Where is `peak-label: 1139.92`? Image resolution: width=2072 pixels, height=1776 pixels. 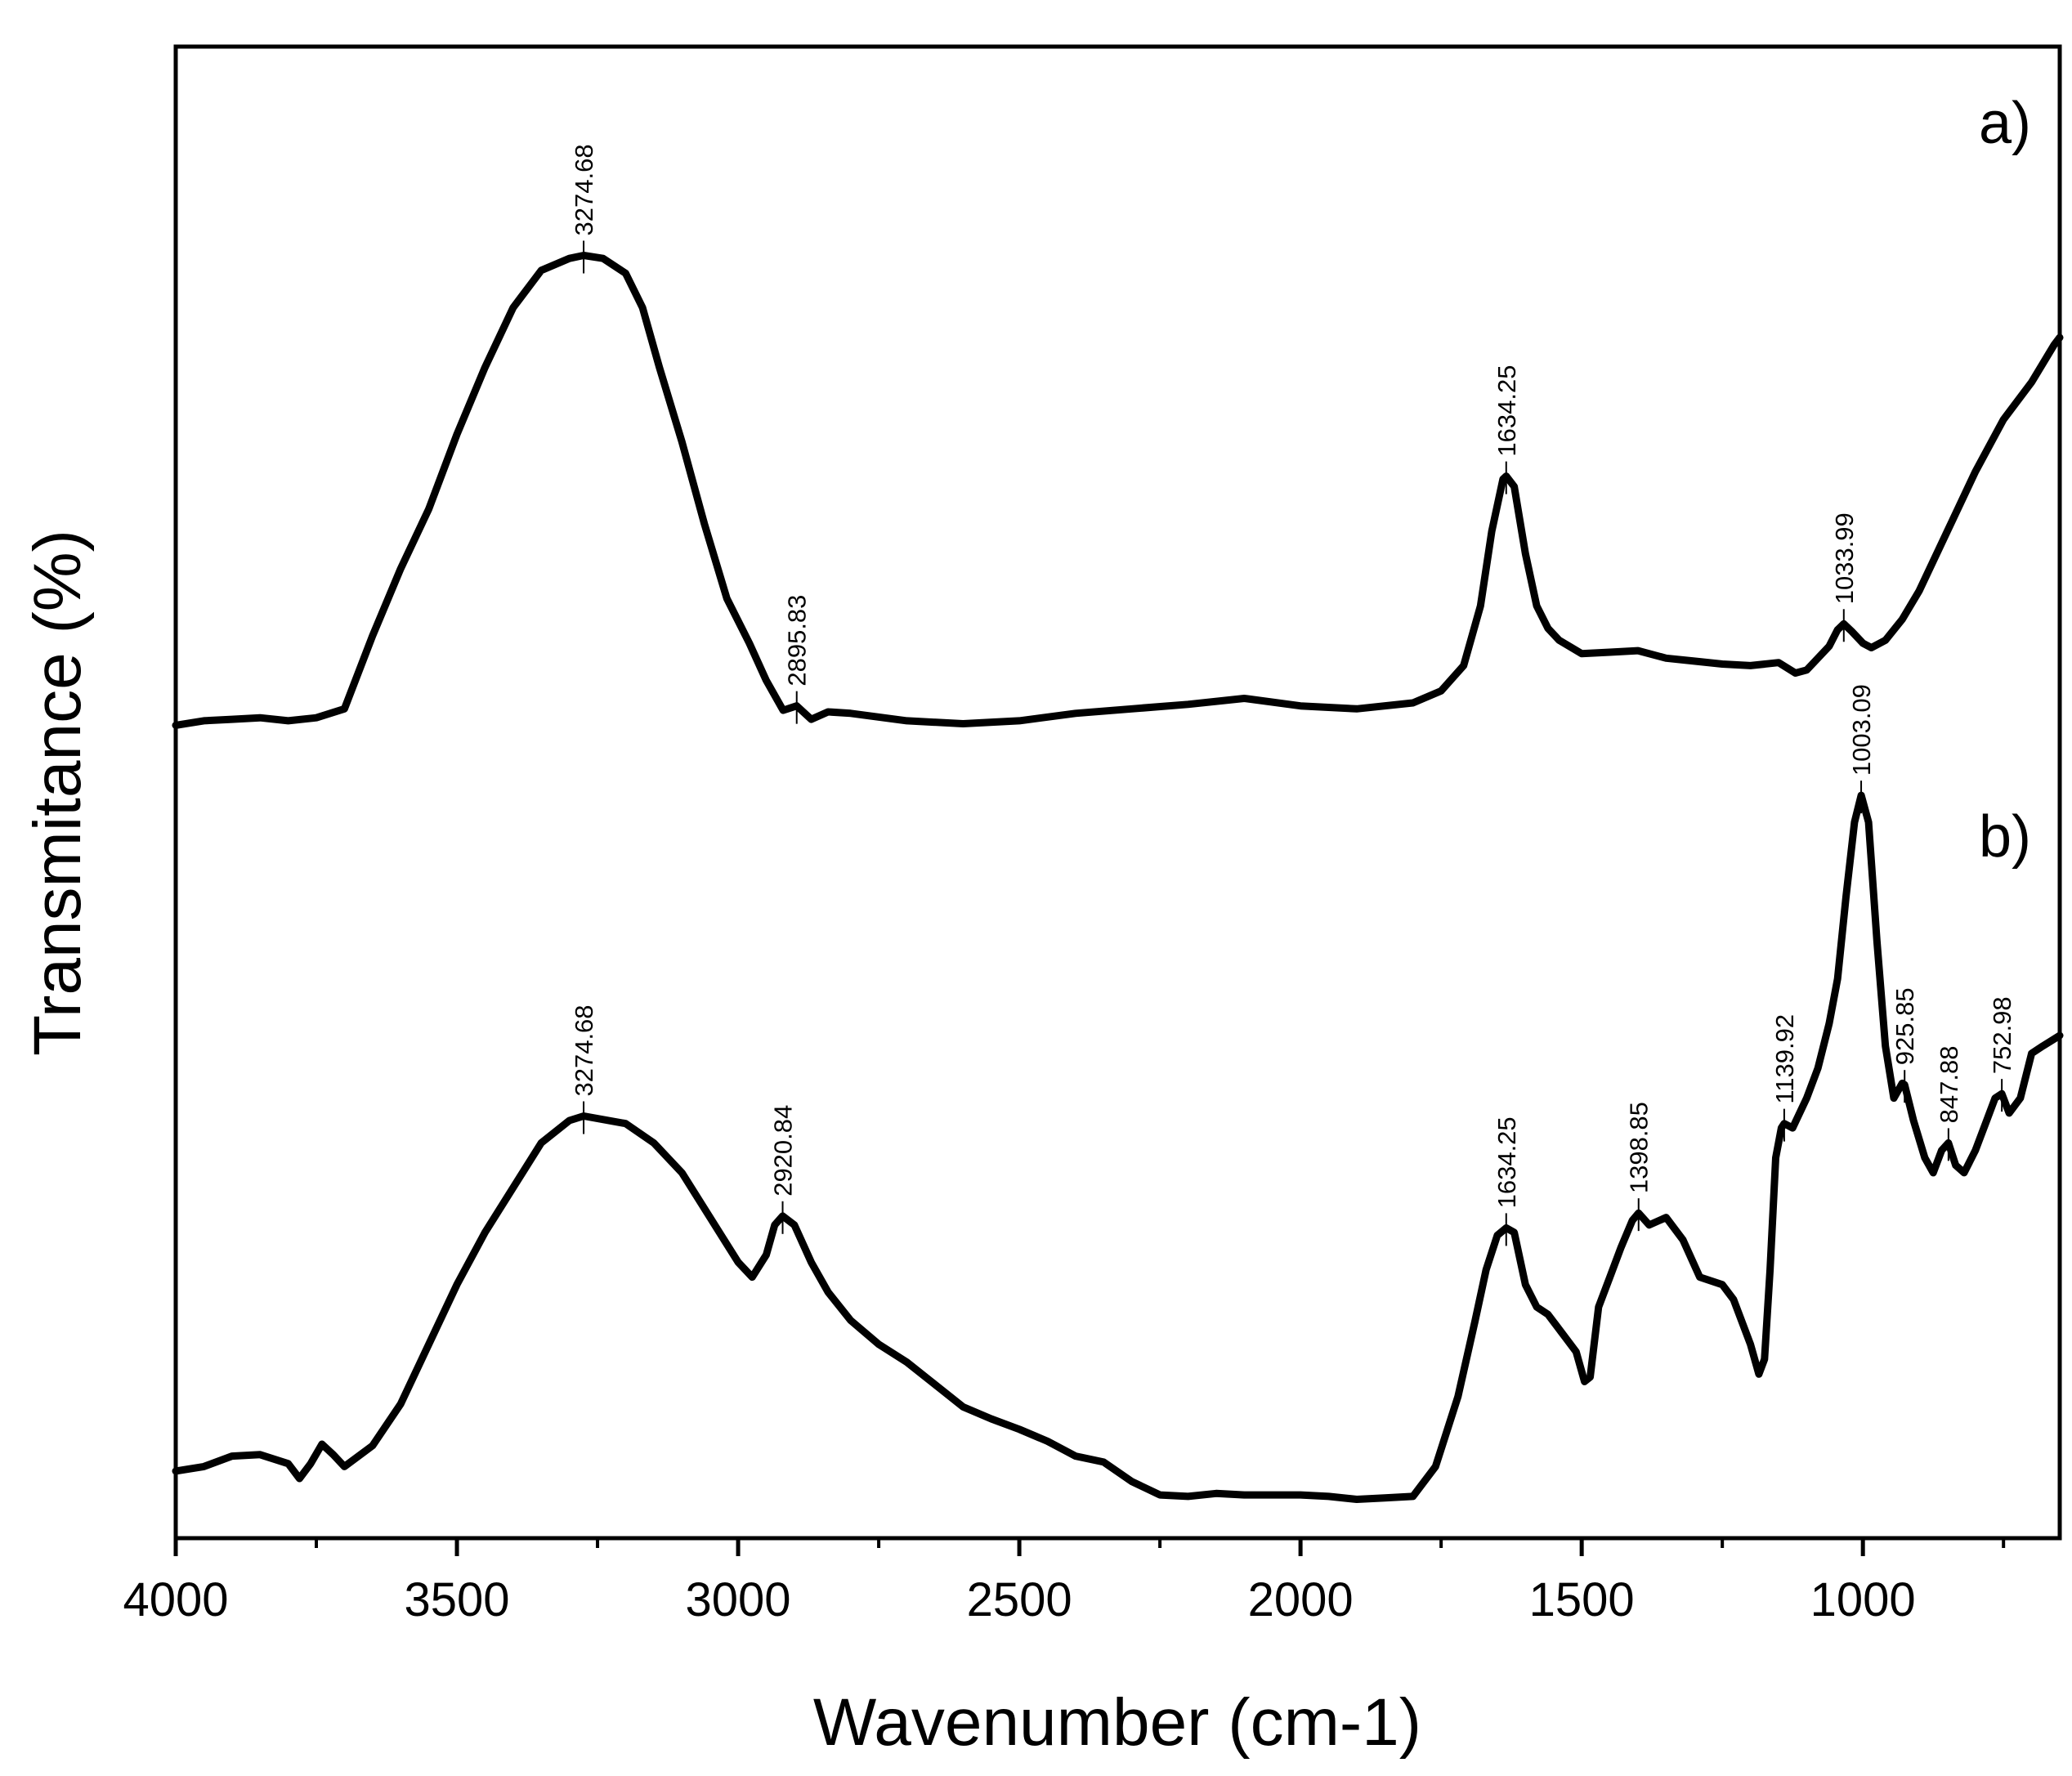 peak-label: 1139.92 is located at coordinates (1784, 1059).